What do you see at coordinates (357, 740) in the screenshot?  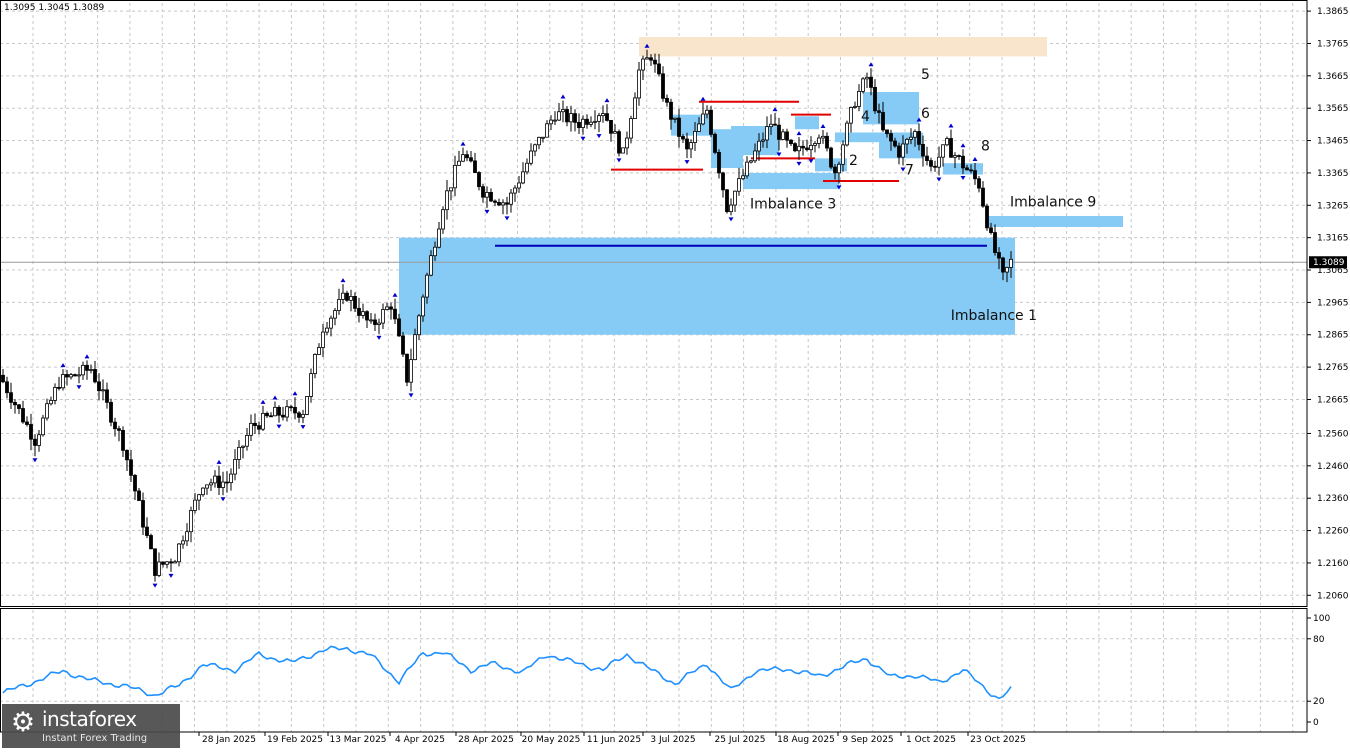 I see `date-tick-label: 13 Mar 2025` at bounding box center [357, 740].